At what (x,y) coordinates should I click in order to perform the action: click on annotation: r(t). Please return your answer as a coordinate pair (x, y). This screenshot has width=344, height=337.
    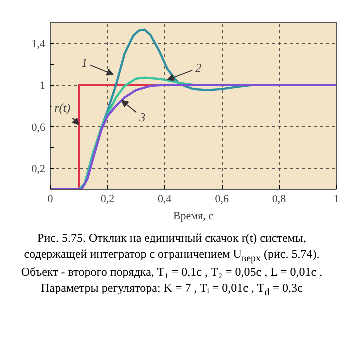
    Looking at the image, I should click on (62, 108).